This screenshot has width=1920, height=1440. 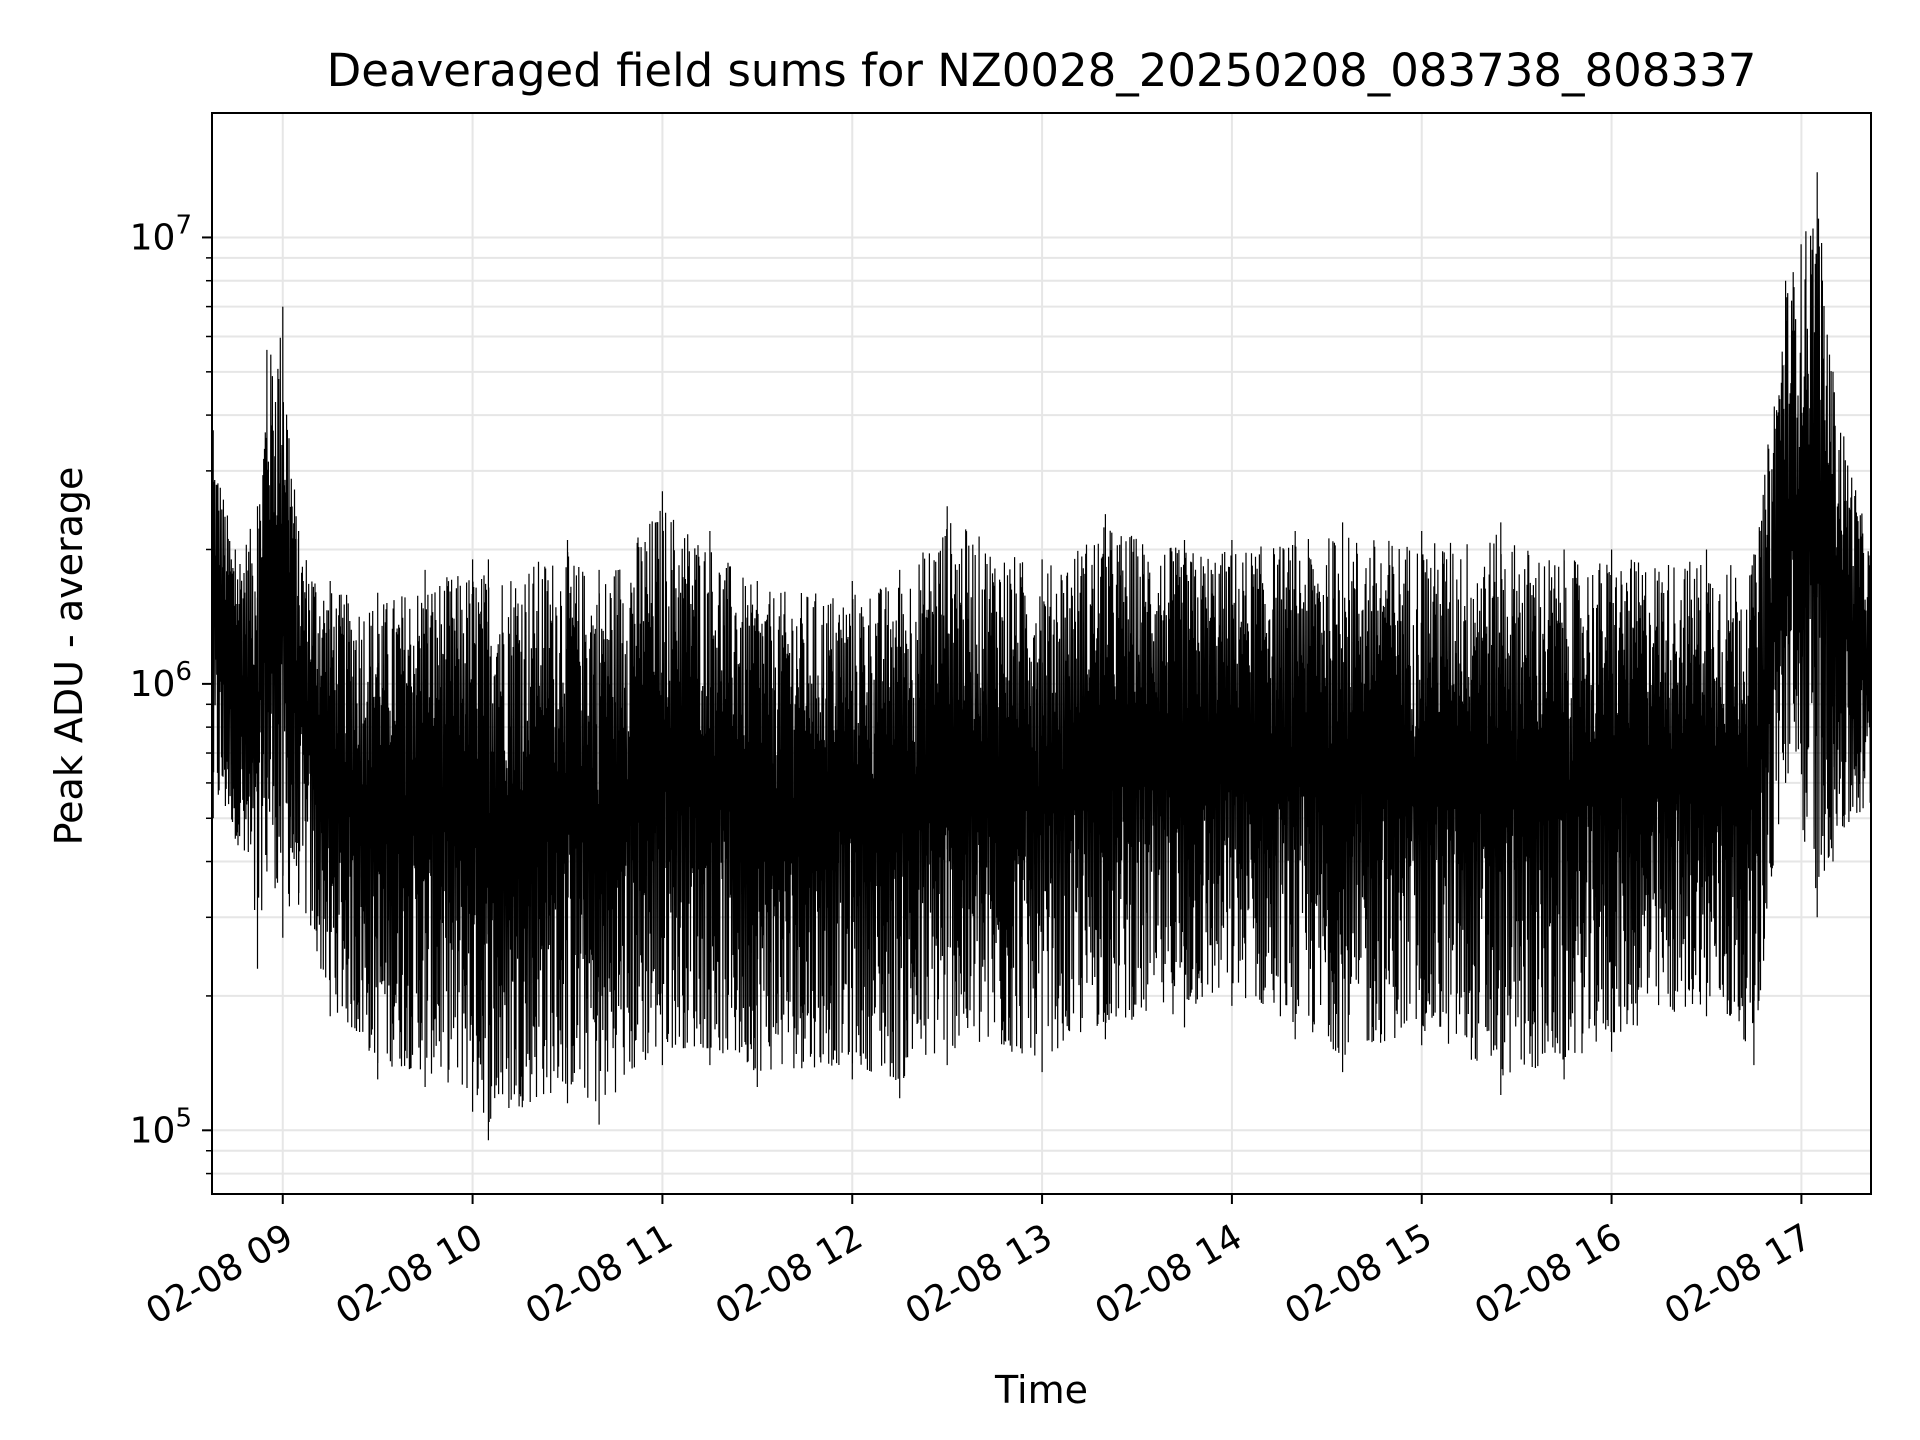 I want to click on y-tick-label: 10⁶, so click(x=161, y=681).